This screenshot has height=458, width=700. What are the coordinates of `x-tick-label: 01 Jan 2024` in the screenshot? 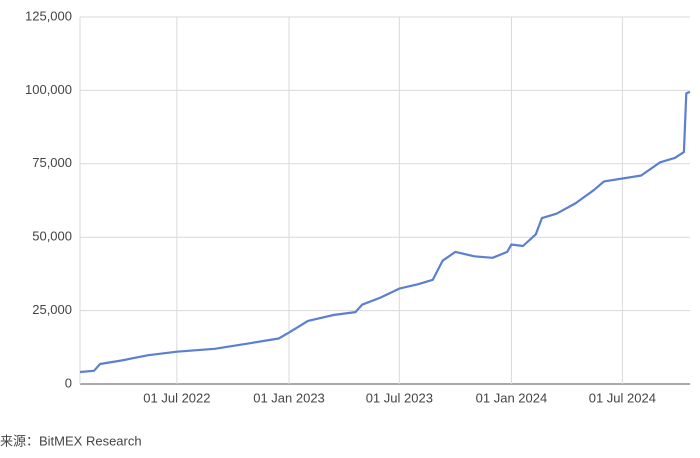 It's located at (512, 397).